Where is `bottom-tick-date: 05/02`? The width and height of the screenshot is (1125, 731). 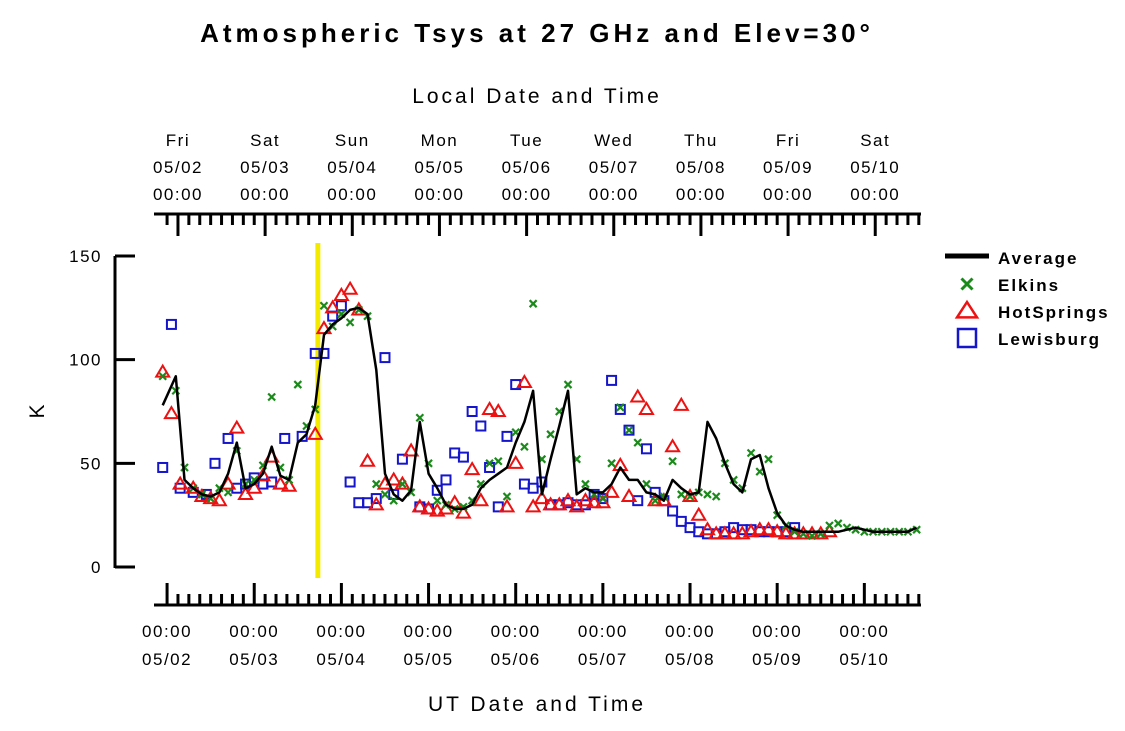
bottom-tick-date: 05/02 is located at coordinates (167, 659).